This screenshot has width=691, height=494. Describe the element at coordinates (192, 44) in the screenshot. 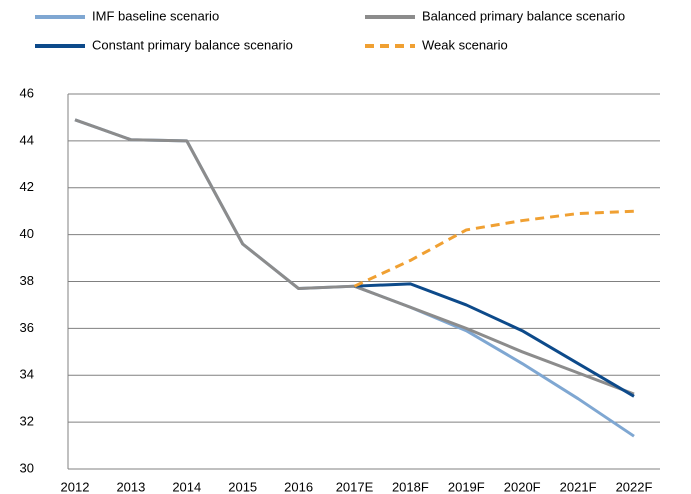

I see `legend-label: Constant primary balance scenario` at that location.